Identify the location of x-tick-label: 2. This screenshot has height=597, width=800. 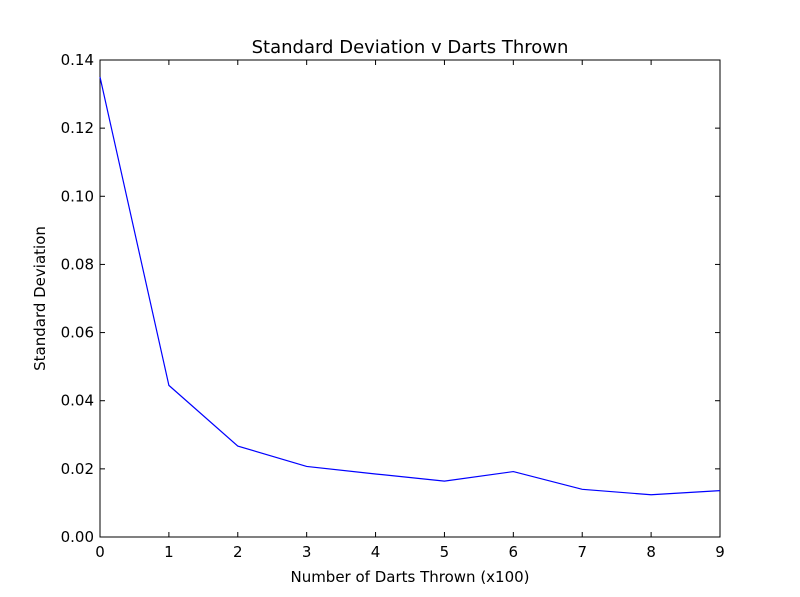
(238, 552).